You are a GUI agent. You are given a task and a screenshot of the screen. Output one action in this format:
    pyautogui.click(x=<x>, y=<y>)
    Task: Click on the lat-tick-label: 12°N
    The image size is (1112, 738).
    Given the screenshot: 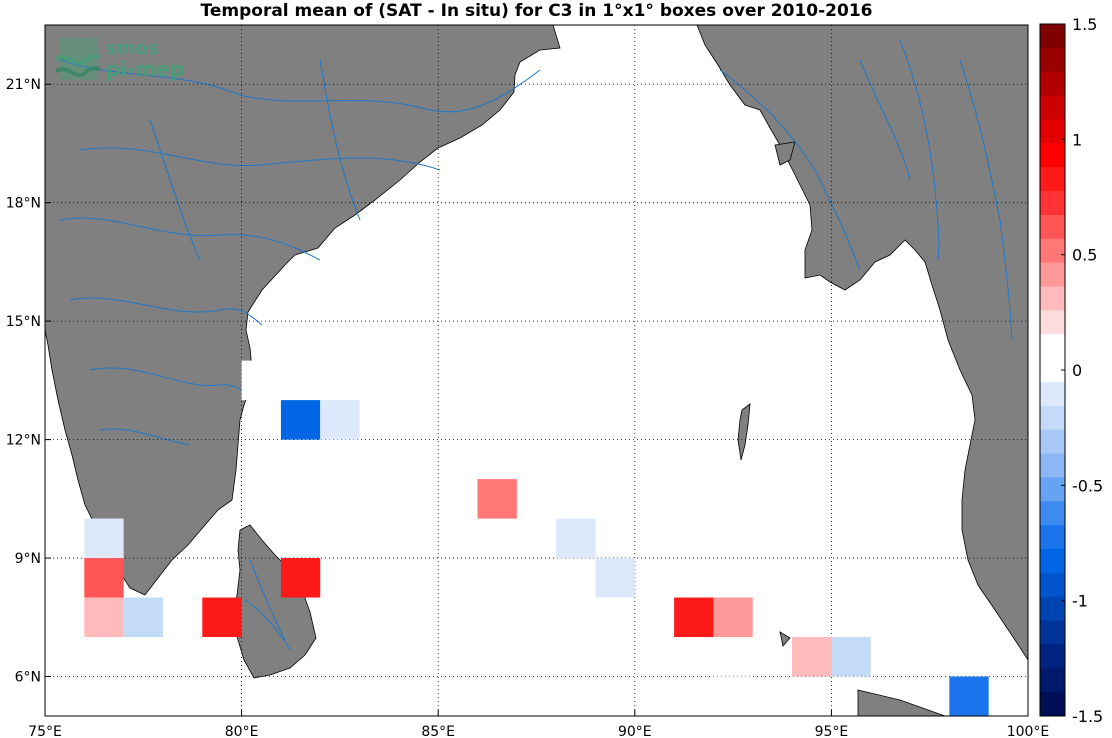 What is the action you would take?
    pyautogui.click(x=23, y=441)
    